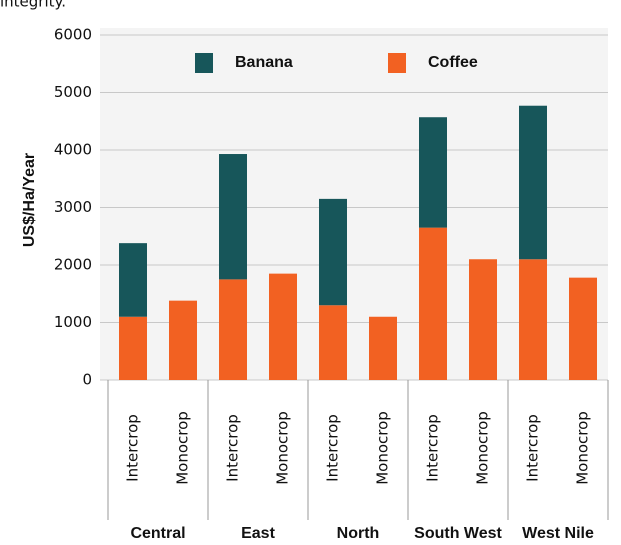 Image resolution: width=621 pixels, height=545 pixels. What do you see at coordinates (73, 322) in the screenshot?
I see `y-tick-label: 1000` at bounding box center [73, 322].